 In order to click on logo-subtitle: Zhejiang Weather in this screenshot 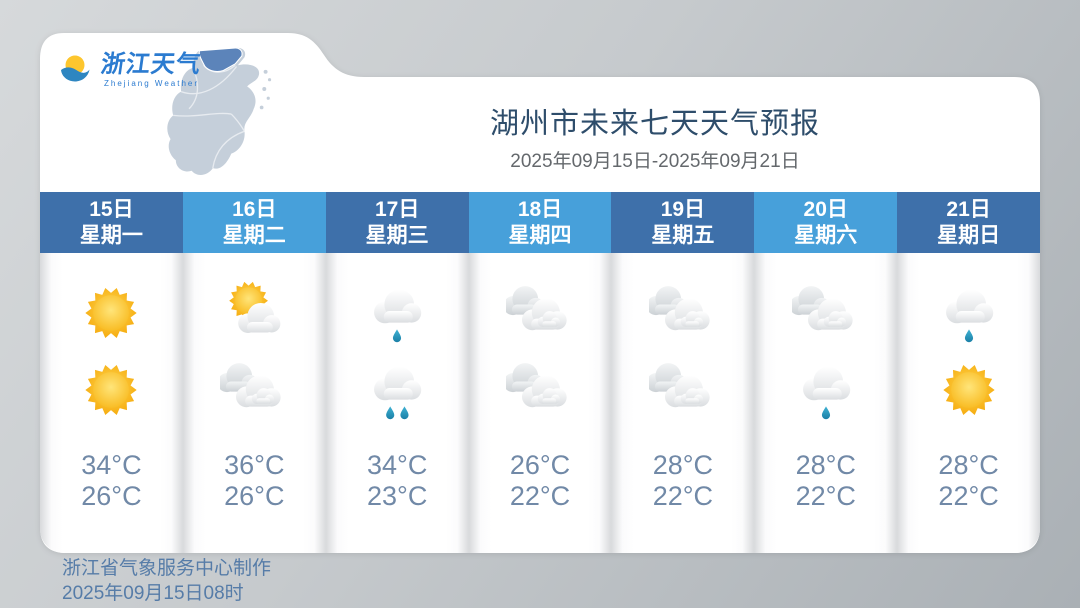, I will do `click(151, 83)`.